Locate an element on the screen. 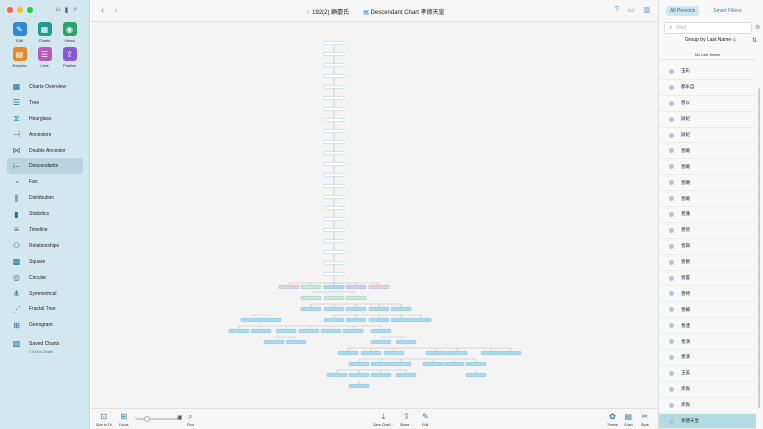 The height and width of the screenshot is (429, 763). filter-options-icon: ⚙ is located at coordinates (758, 28).